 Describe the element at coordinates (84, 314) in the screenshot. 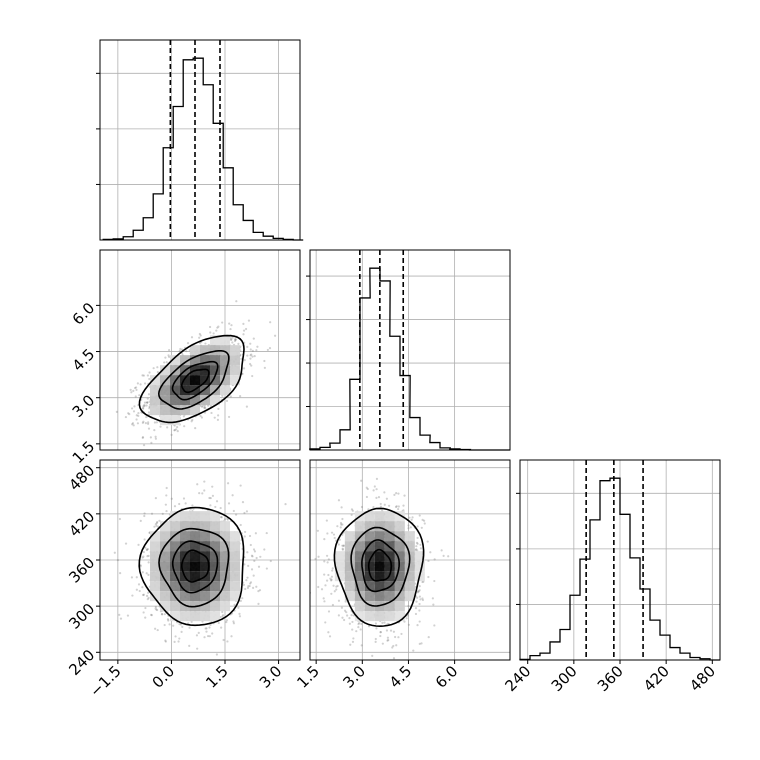

I see `y-tick-label: 6.0` at that location.